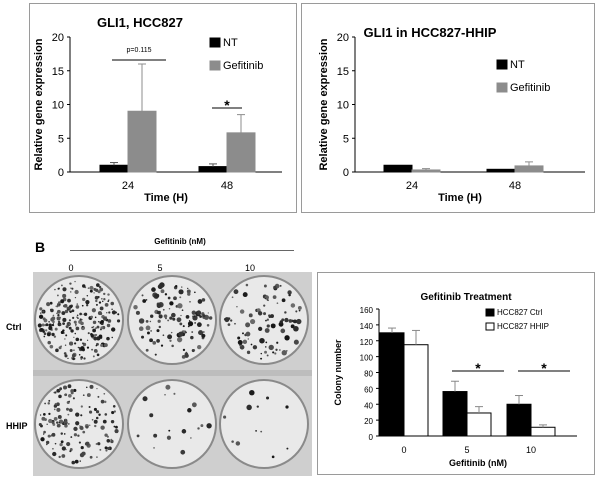  Describe the element at coordinates (403, 450) in the screenshot. I see `x-tick-label: 0` at that location.